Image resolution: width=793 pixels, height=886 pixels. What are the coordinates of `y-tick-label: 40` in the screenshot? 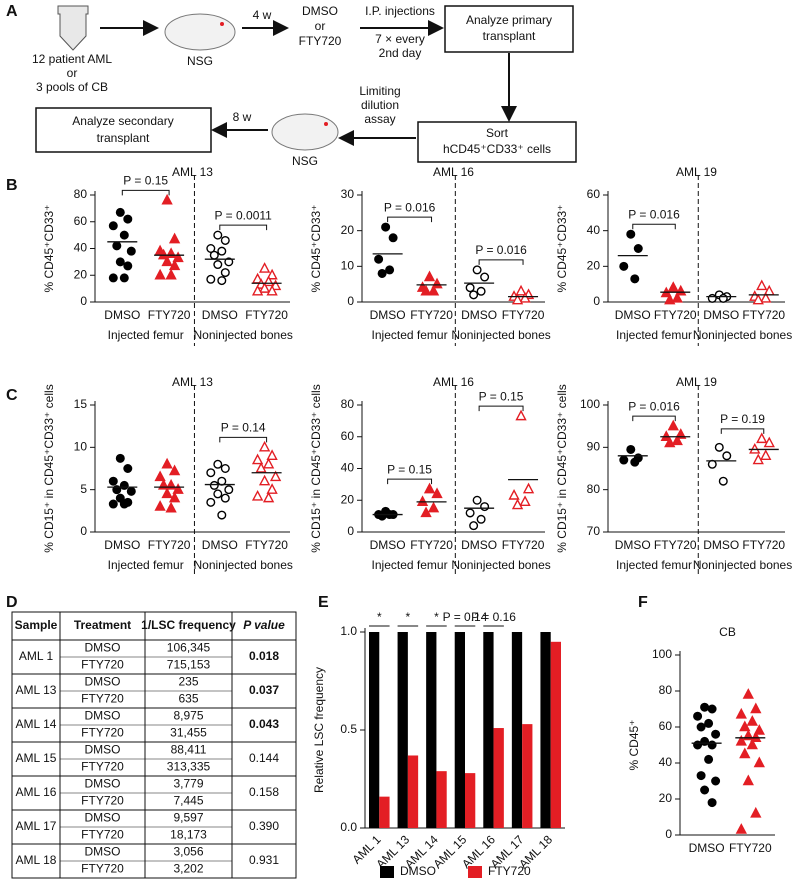 It's located at (666, 762).